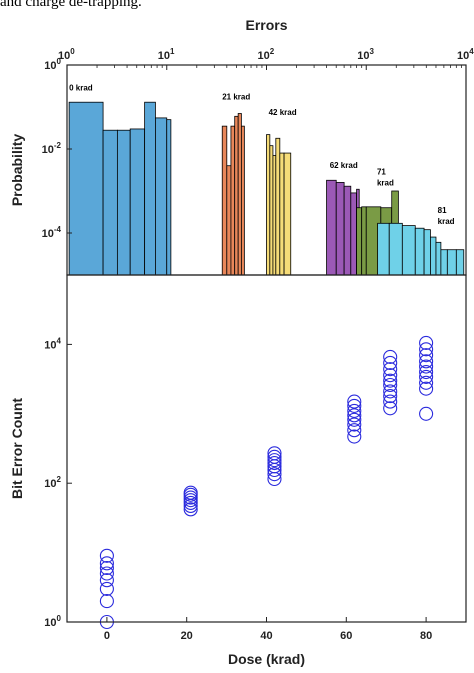 This screenshot has height=673, width=474. I want to click on y-axis-title-bottom: Bit Error Count, so click(17, 448).